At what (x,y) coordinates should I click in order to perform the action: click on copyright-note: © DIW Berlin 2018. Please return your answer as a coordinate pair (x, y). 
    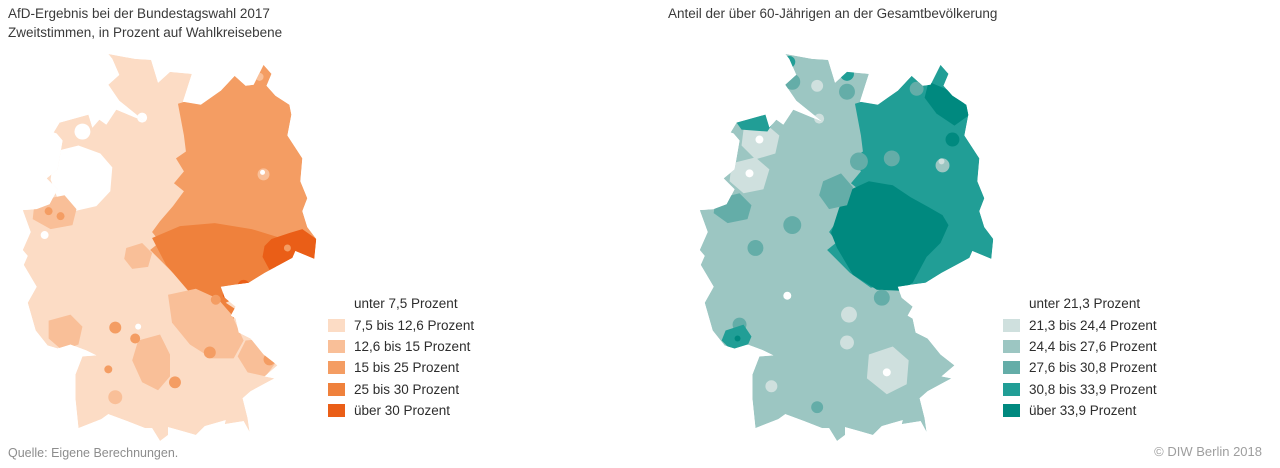
    Looking at the image, I should click on (1208, 451).